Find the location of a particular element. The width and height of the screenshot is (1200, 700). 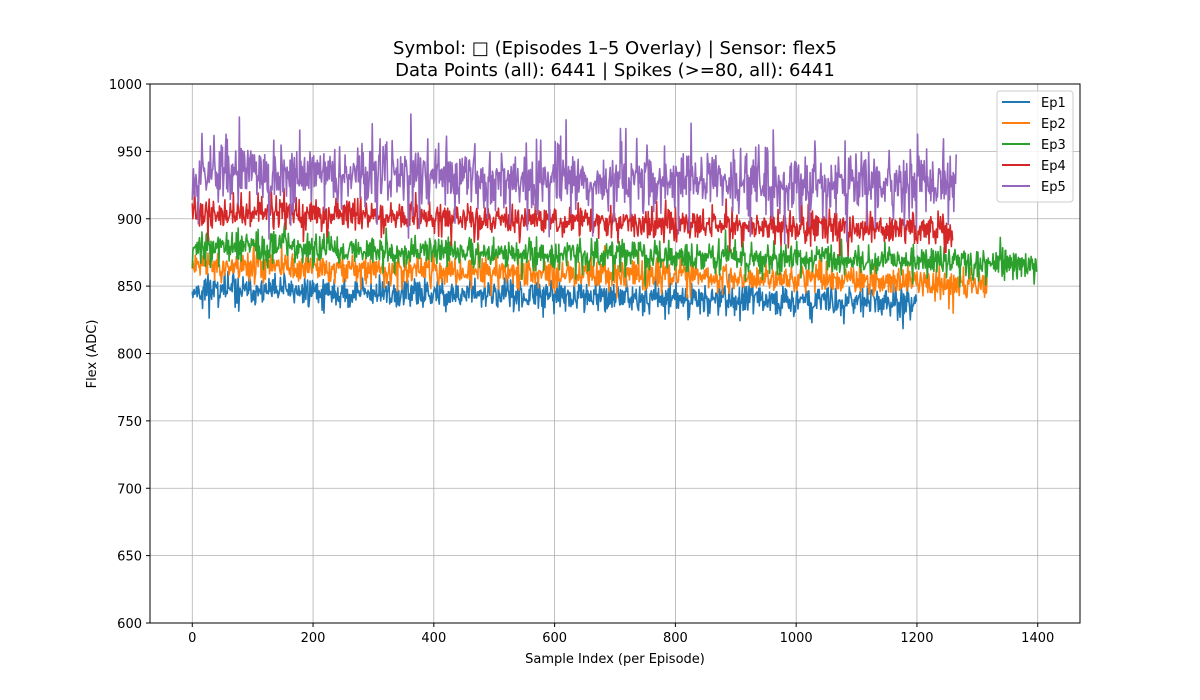

y-tick-label: 850 is located at coordinates (129, 287).